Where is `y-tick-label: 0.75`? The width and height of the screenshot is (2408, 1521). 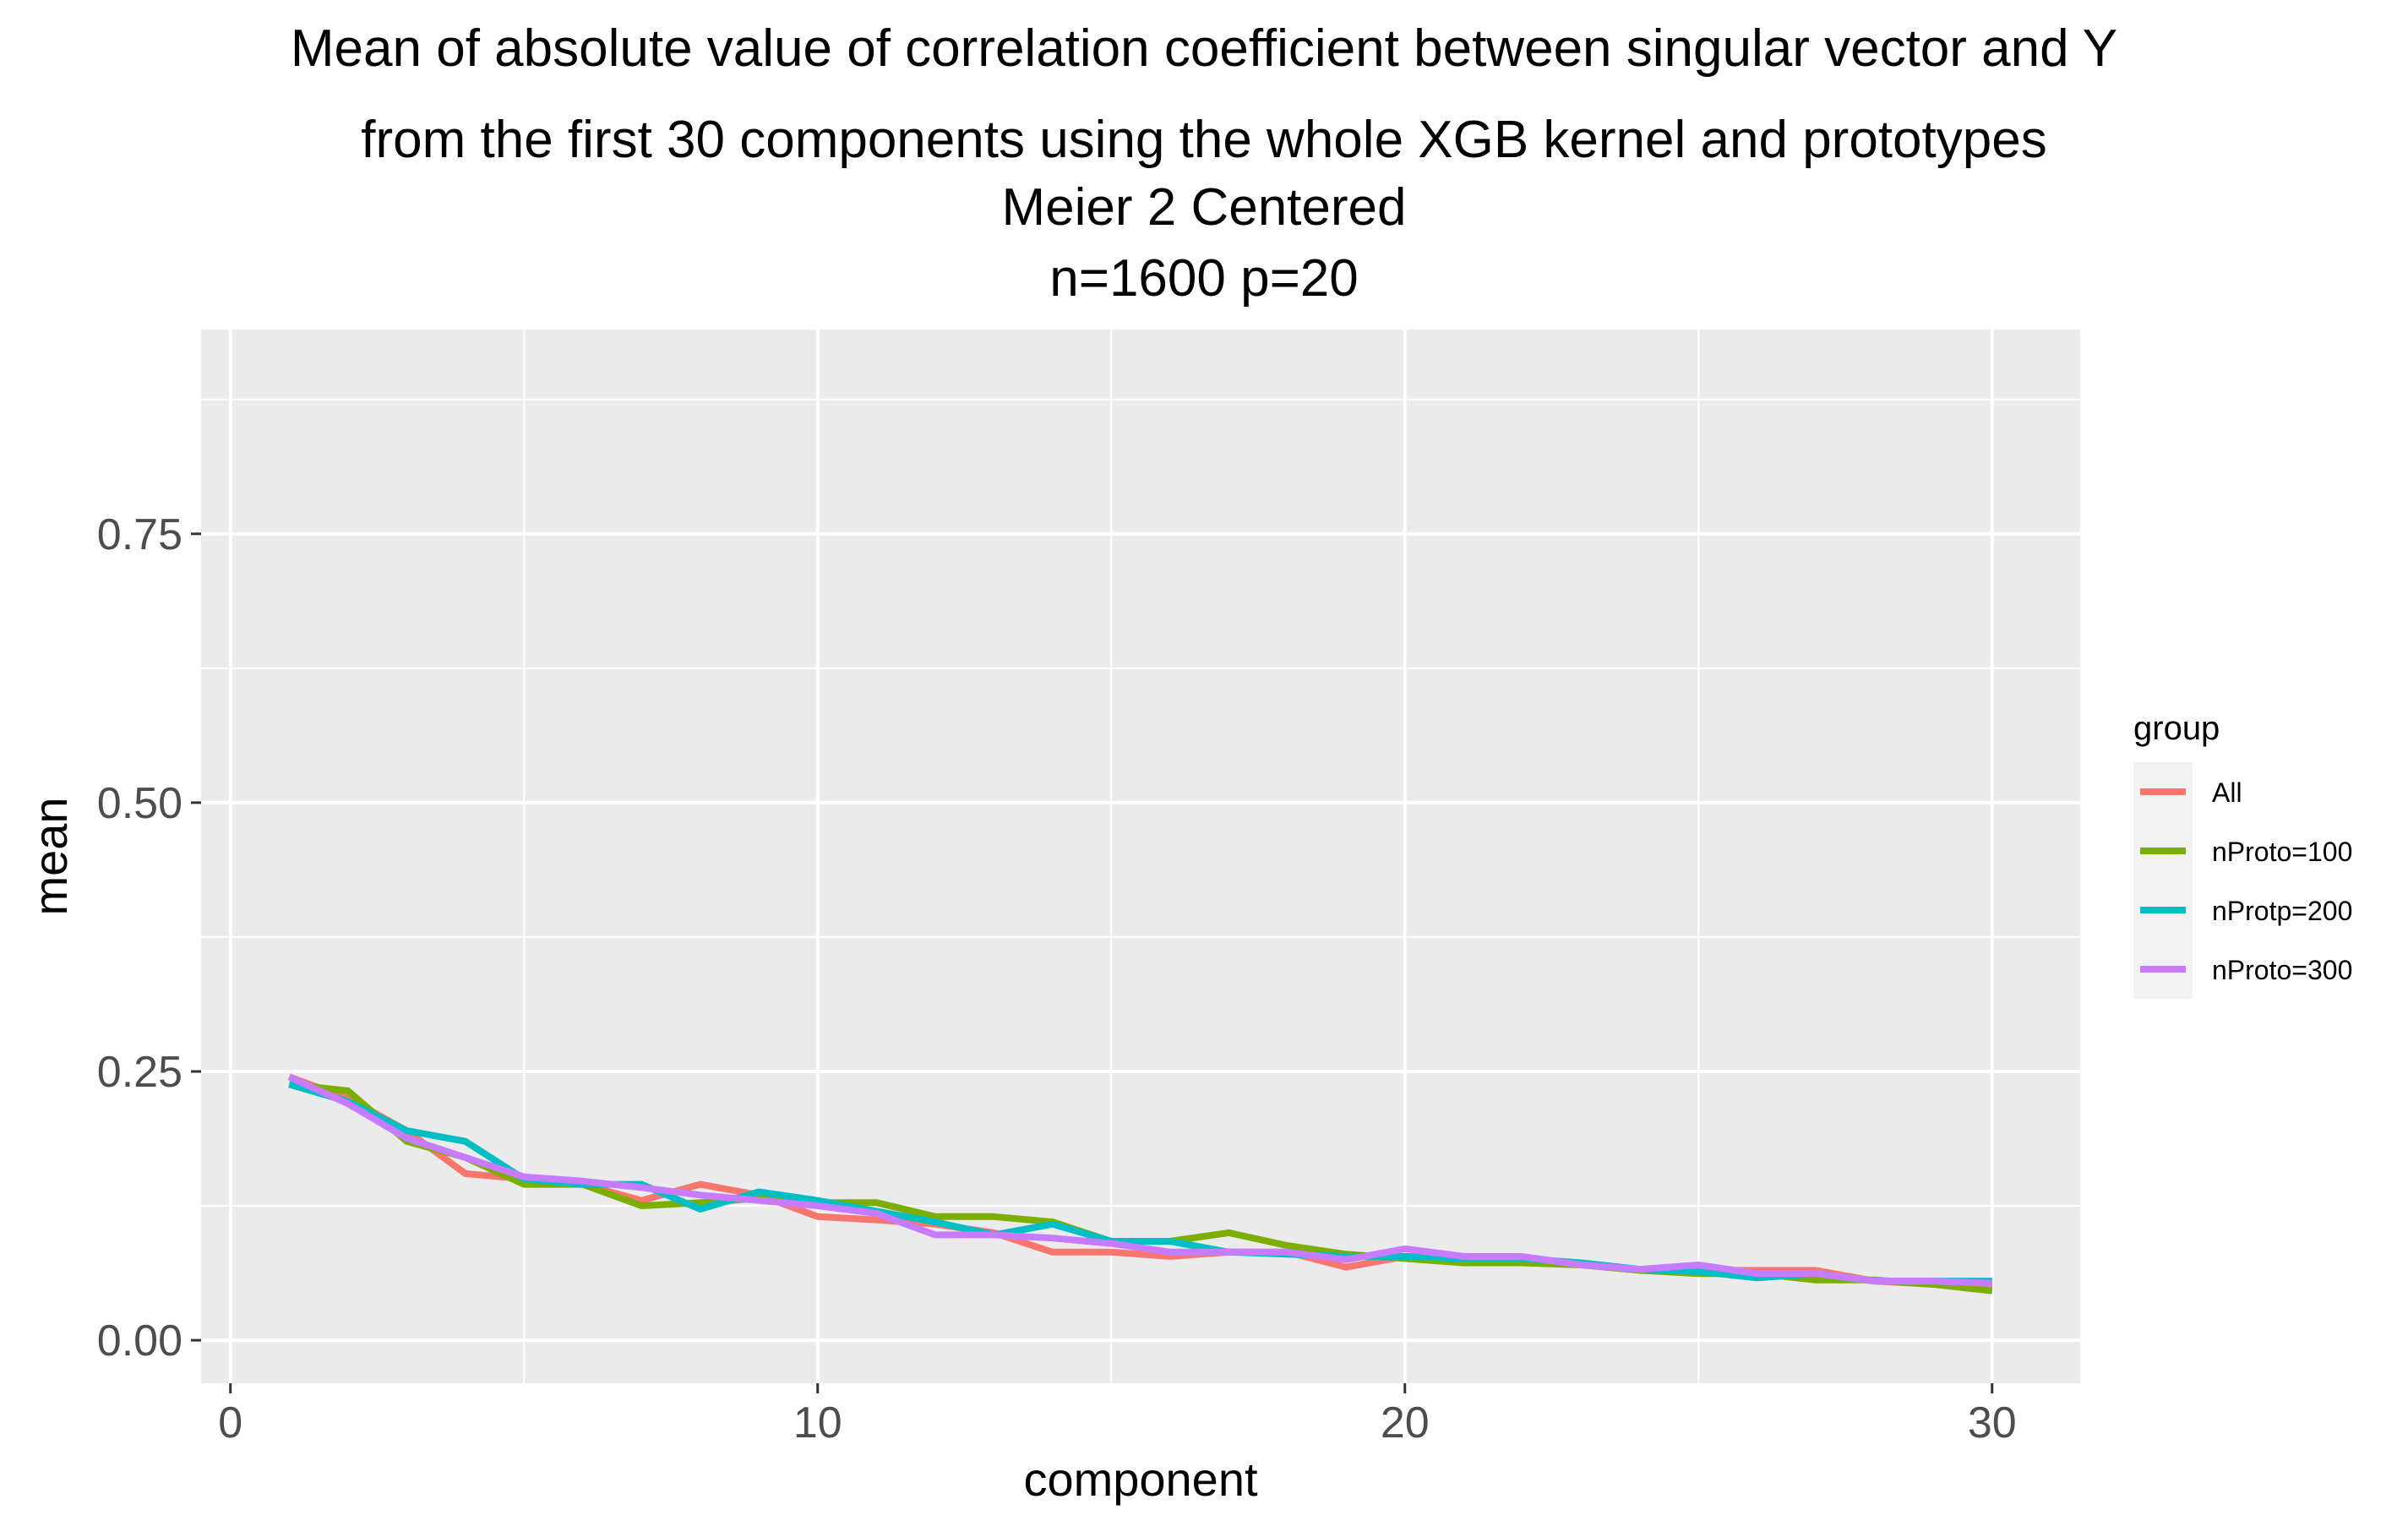
y-tick-label: 0.75 is located at coordinates (140, 534).